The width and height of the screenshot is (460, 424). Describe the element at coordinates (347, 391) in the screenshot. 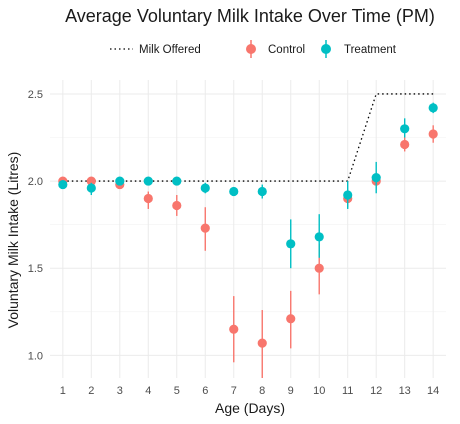

I see `x-tick-label: 11` at that location.